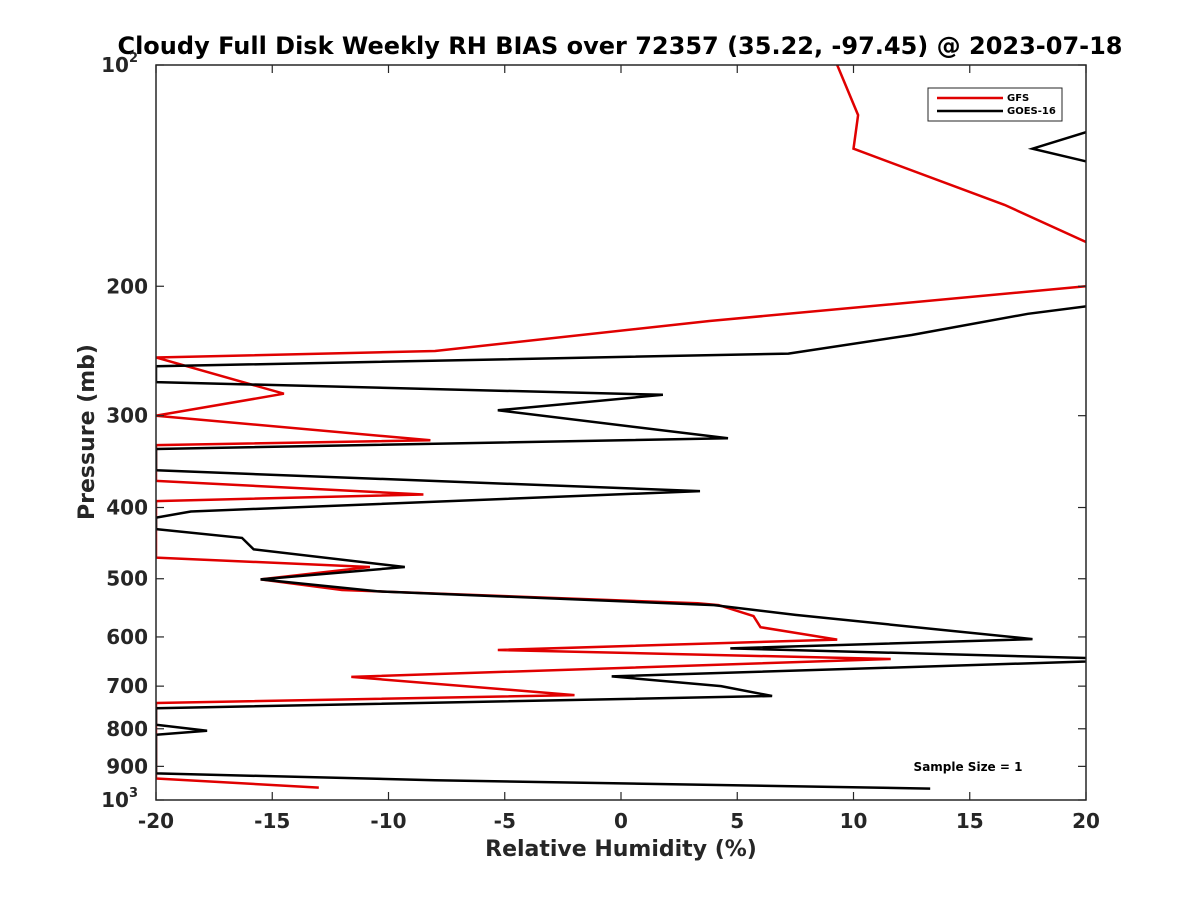 The width and height of the screenshot is (1200, 900). What do you see at coordinates (127, 686) in the screenshot?
I see `y-tick-label: 700` at bounding box center [127, 686].